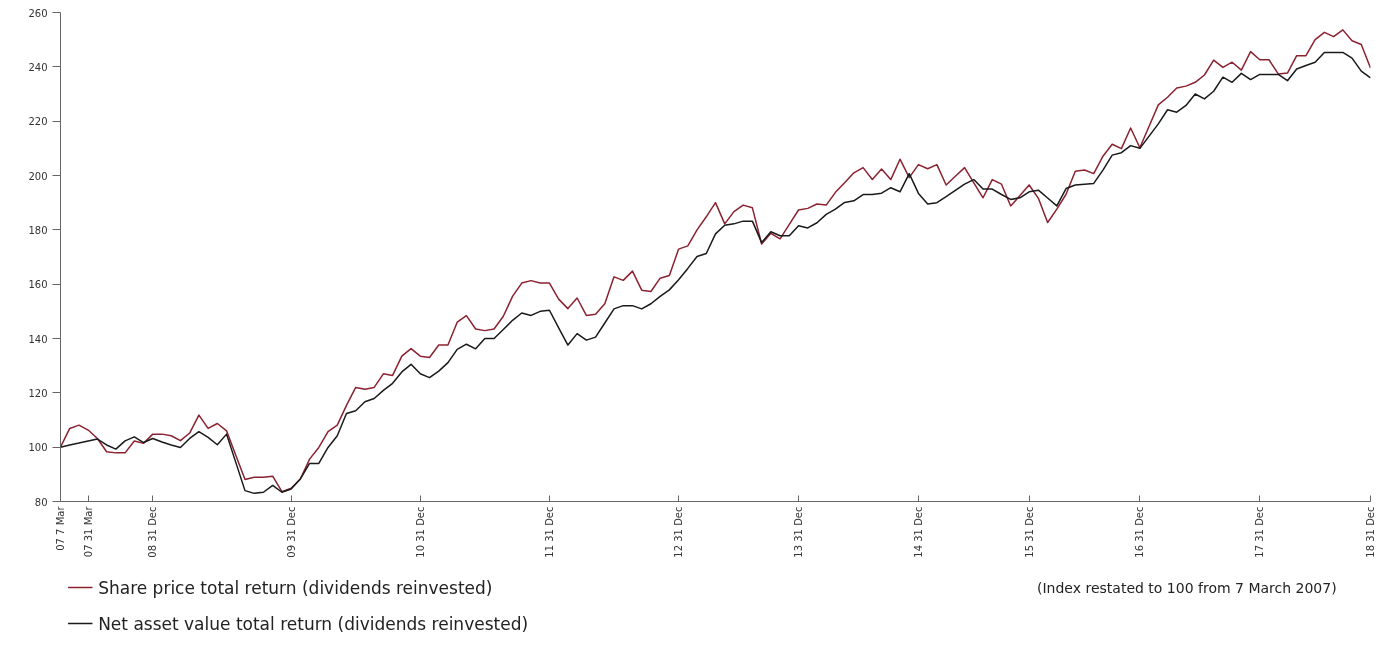 This screenshot has height=670, width=1392. Describe the element at coordinates (918, 532) in the screenshot. I see `x-tick-label: 14 31 Dec` at that location.